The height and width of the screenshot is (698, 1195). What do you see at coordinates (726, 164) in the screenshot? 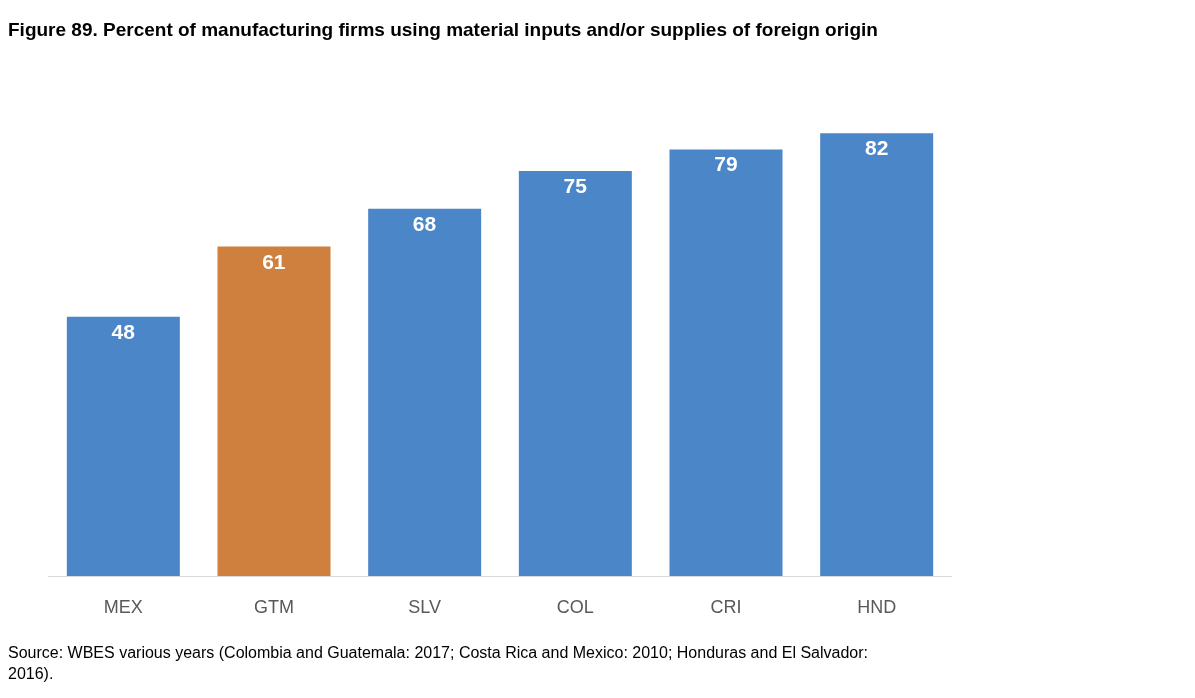
I see `data-label: 79` at bounding box center [726, 164].